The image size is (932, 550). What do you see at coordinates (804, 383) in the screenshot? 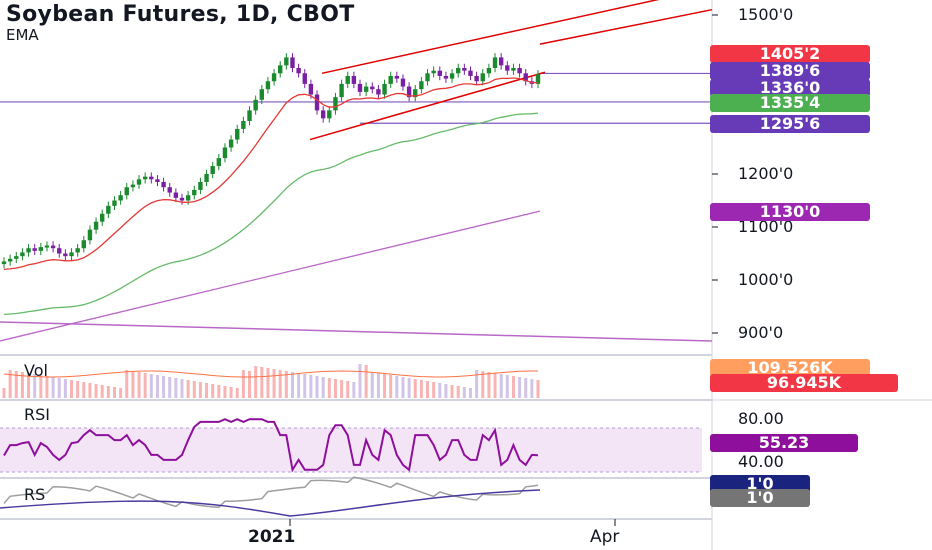
I see `volume-badge-2: 96.945K` at bounding box center [804, 383].